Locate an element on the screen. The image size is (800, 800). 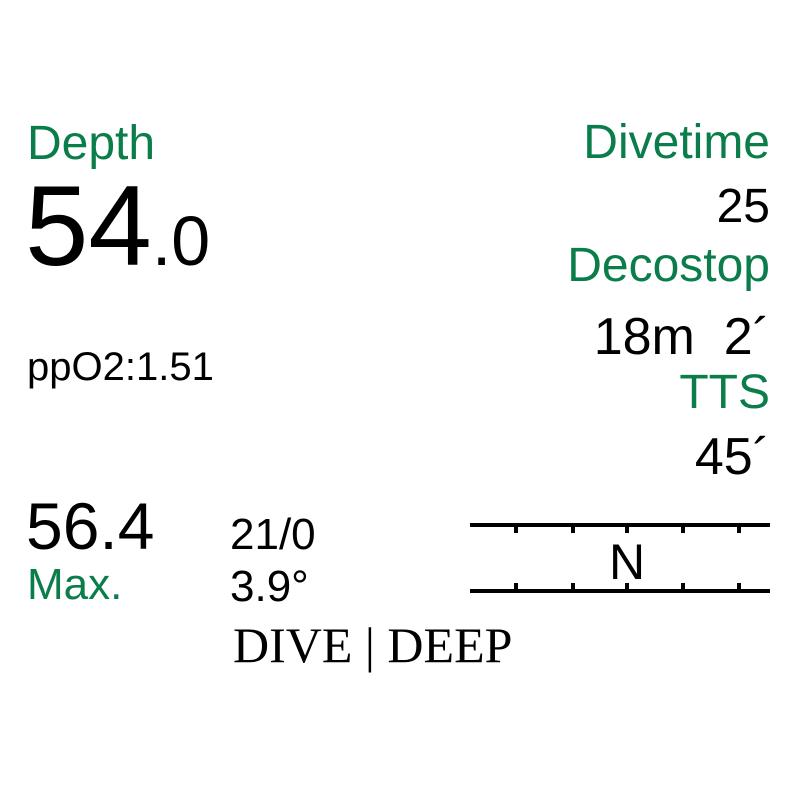
decostop-value: 18m 2´ is located at coordinates (681, 337).